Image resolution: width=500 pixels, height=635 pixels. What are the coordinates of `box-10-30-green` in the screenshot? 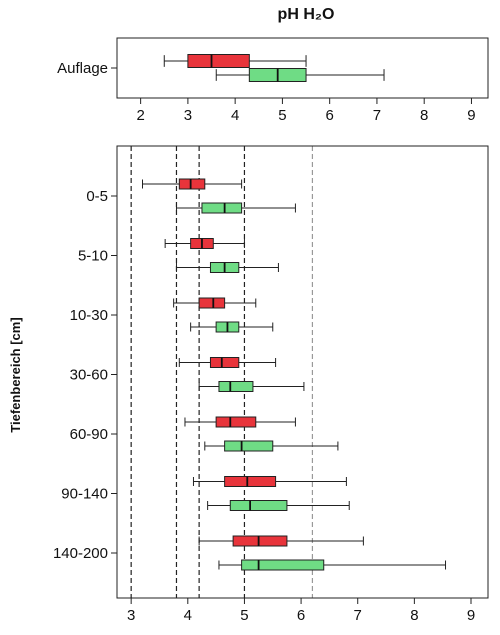 It's located at (232, 327).